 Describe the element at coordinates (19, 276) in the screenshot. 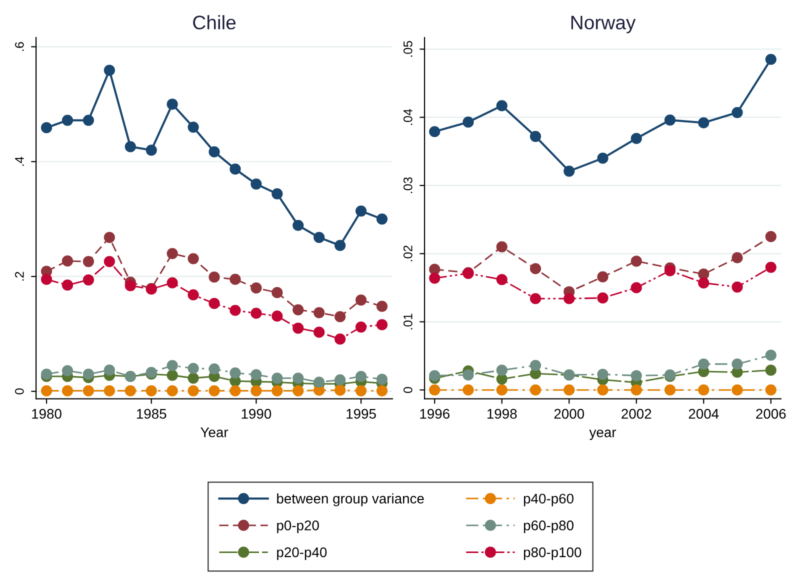

I see `y-tick-label: .2` at that location.